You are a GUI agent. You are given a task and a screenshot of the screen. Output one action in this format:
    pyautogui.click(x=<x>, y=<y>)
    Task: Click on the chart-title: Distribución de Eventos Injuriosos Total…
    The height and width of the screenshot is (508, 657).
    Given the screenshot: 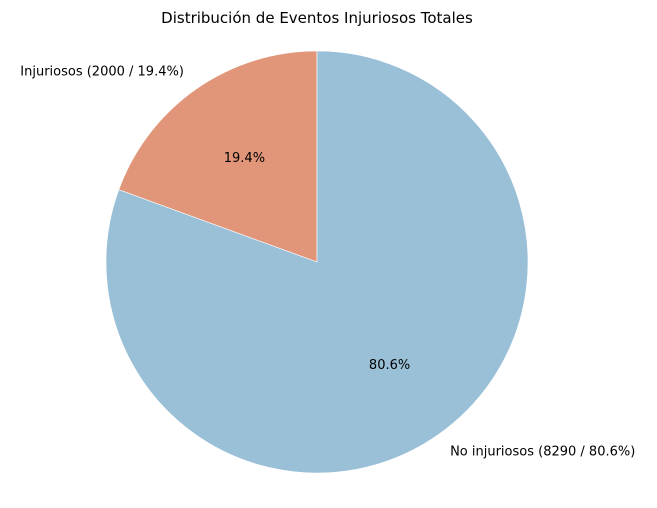 What is the action you would take?
    pyautogui.click(x=317, y=18)
    